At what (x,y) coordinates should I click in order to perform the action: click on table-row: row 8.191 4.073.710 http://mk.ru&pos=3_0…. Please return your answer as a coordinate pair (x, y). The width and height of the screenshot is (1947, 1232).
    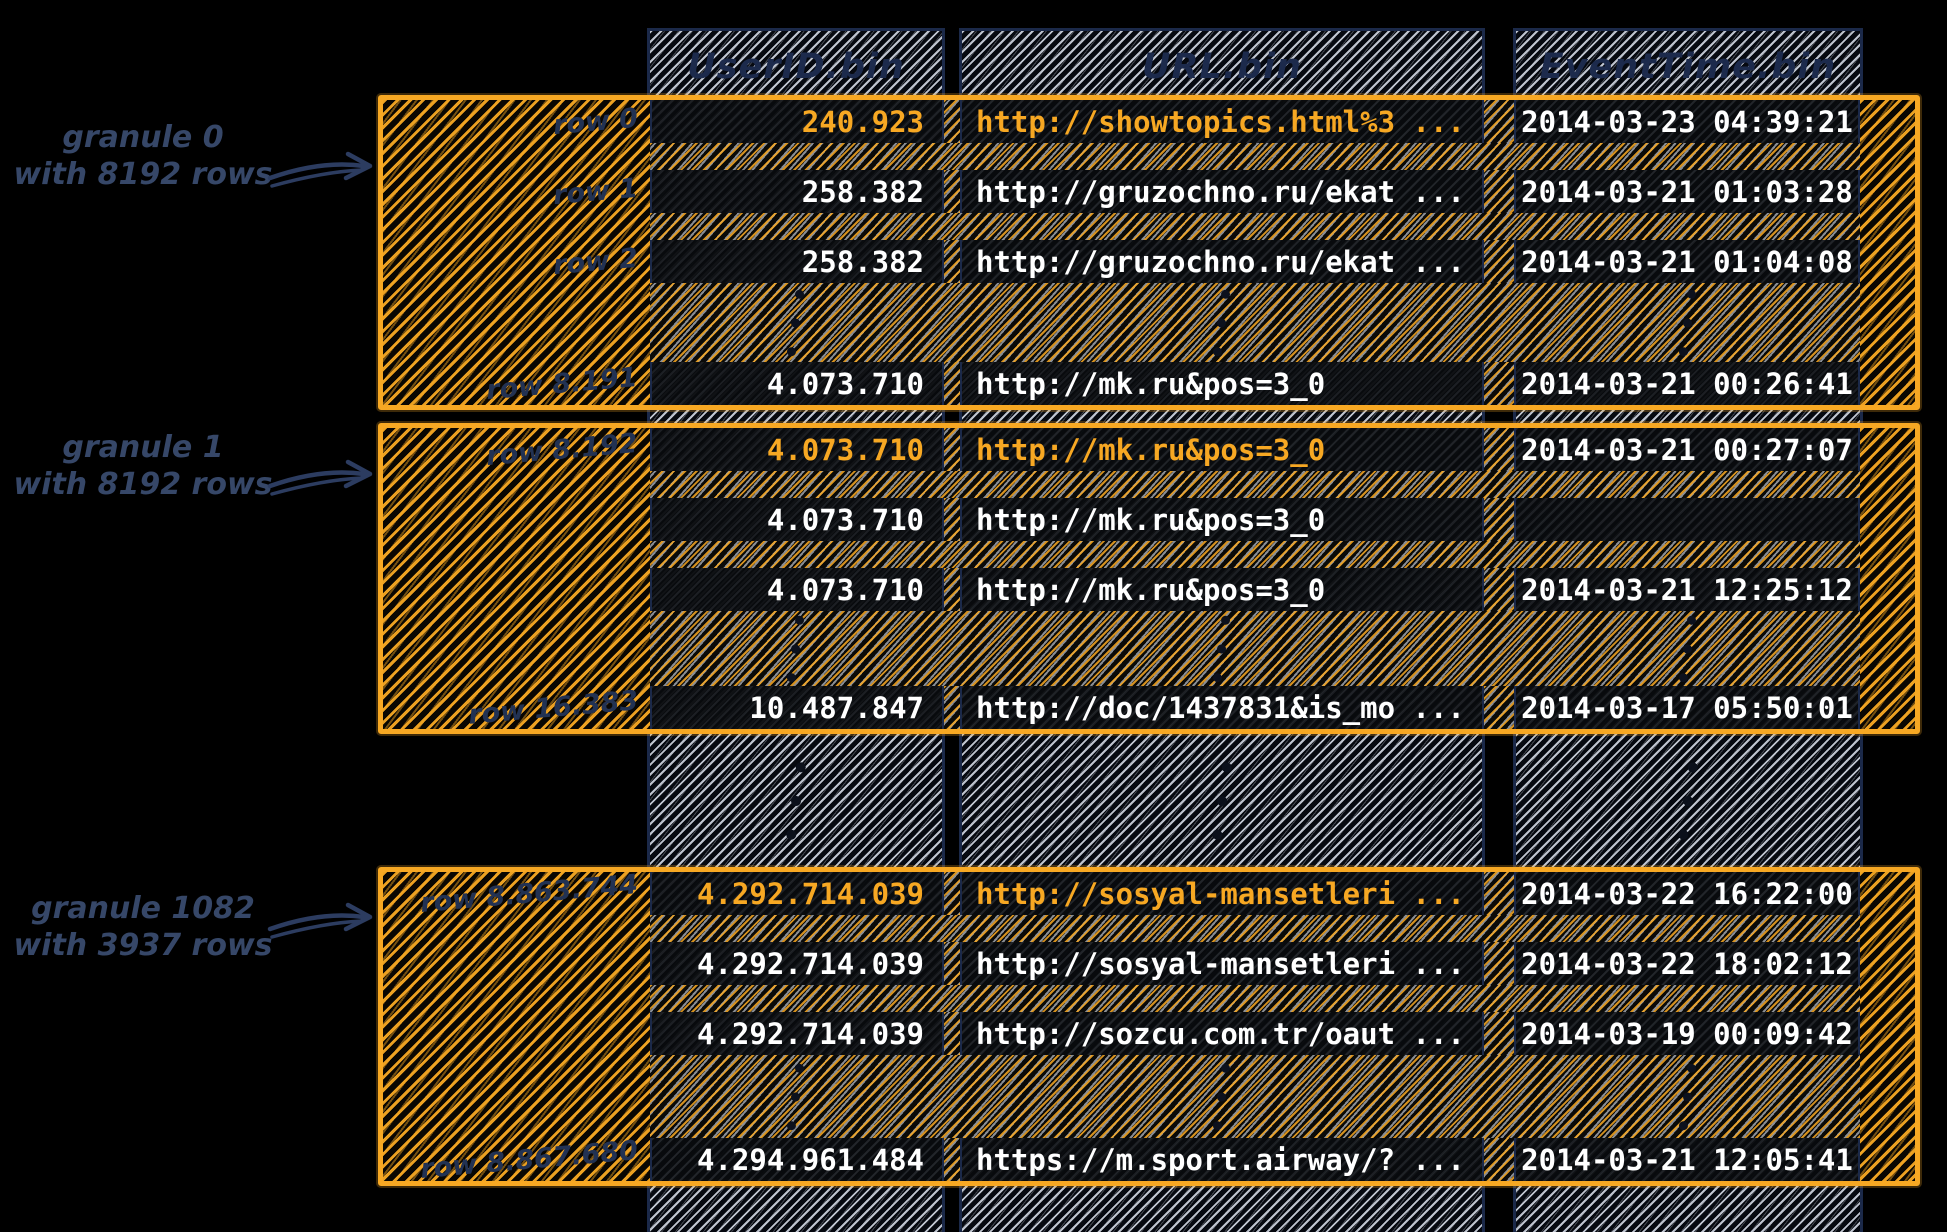
    Looking at the image, I should click on (1149, 384).